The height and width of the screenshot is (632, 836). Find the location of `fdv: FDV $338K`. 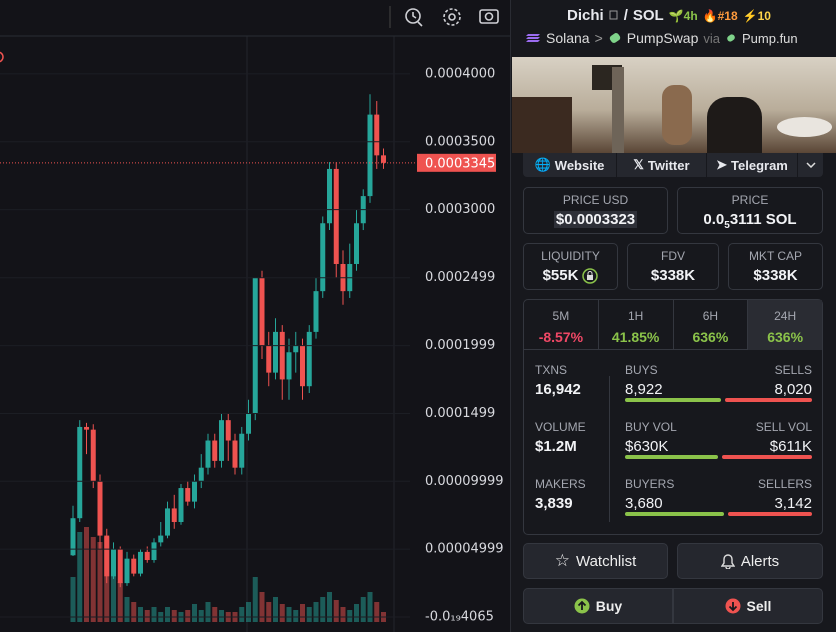

fdv: FDV $338K is located at coordinates (673, 266).